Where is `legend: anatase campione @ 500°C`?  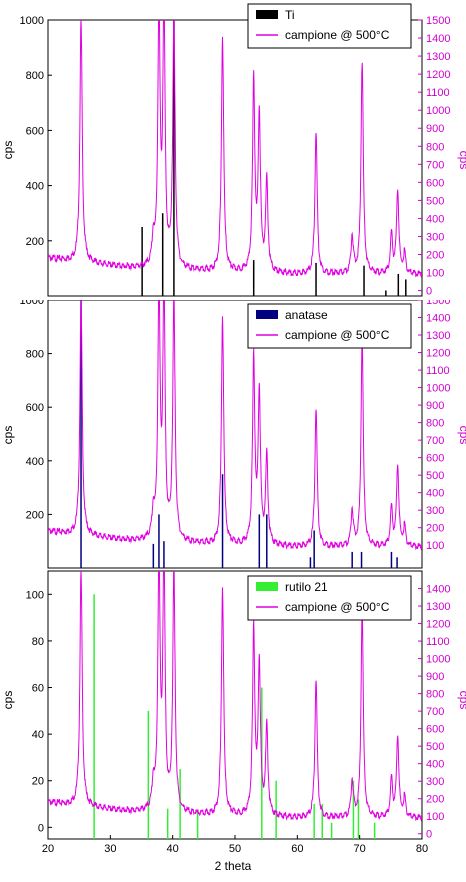 legend: anatase campione @ 500°C is located at coordinates (329, 326).